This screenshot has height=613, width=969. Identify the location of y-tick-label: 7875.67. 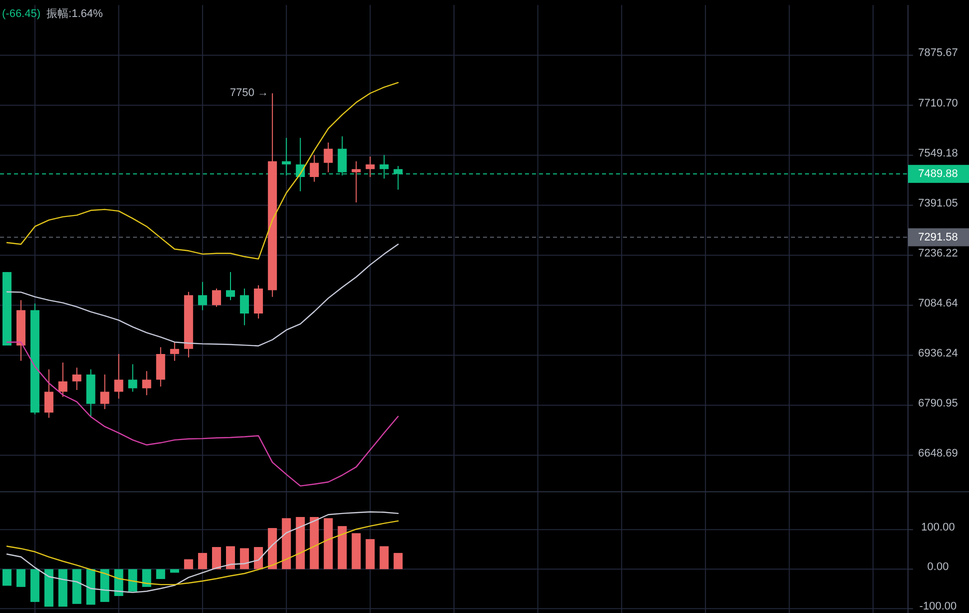
(938, 53).